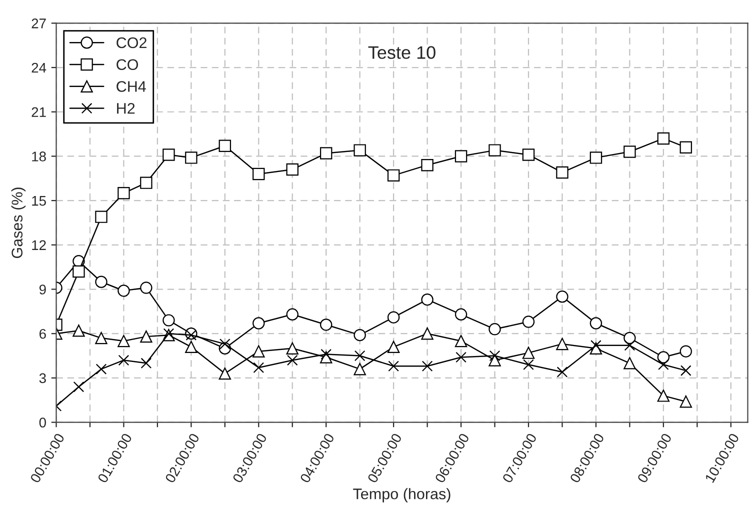 The image size is (750, 515). Describe the element at coordinates (42, 378) in the screenshot. I see `y-tick-label: 3` at that location.